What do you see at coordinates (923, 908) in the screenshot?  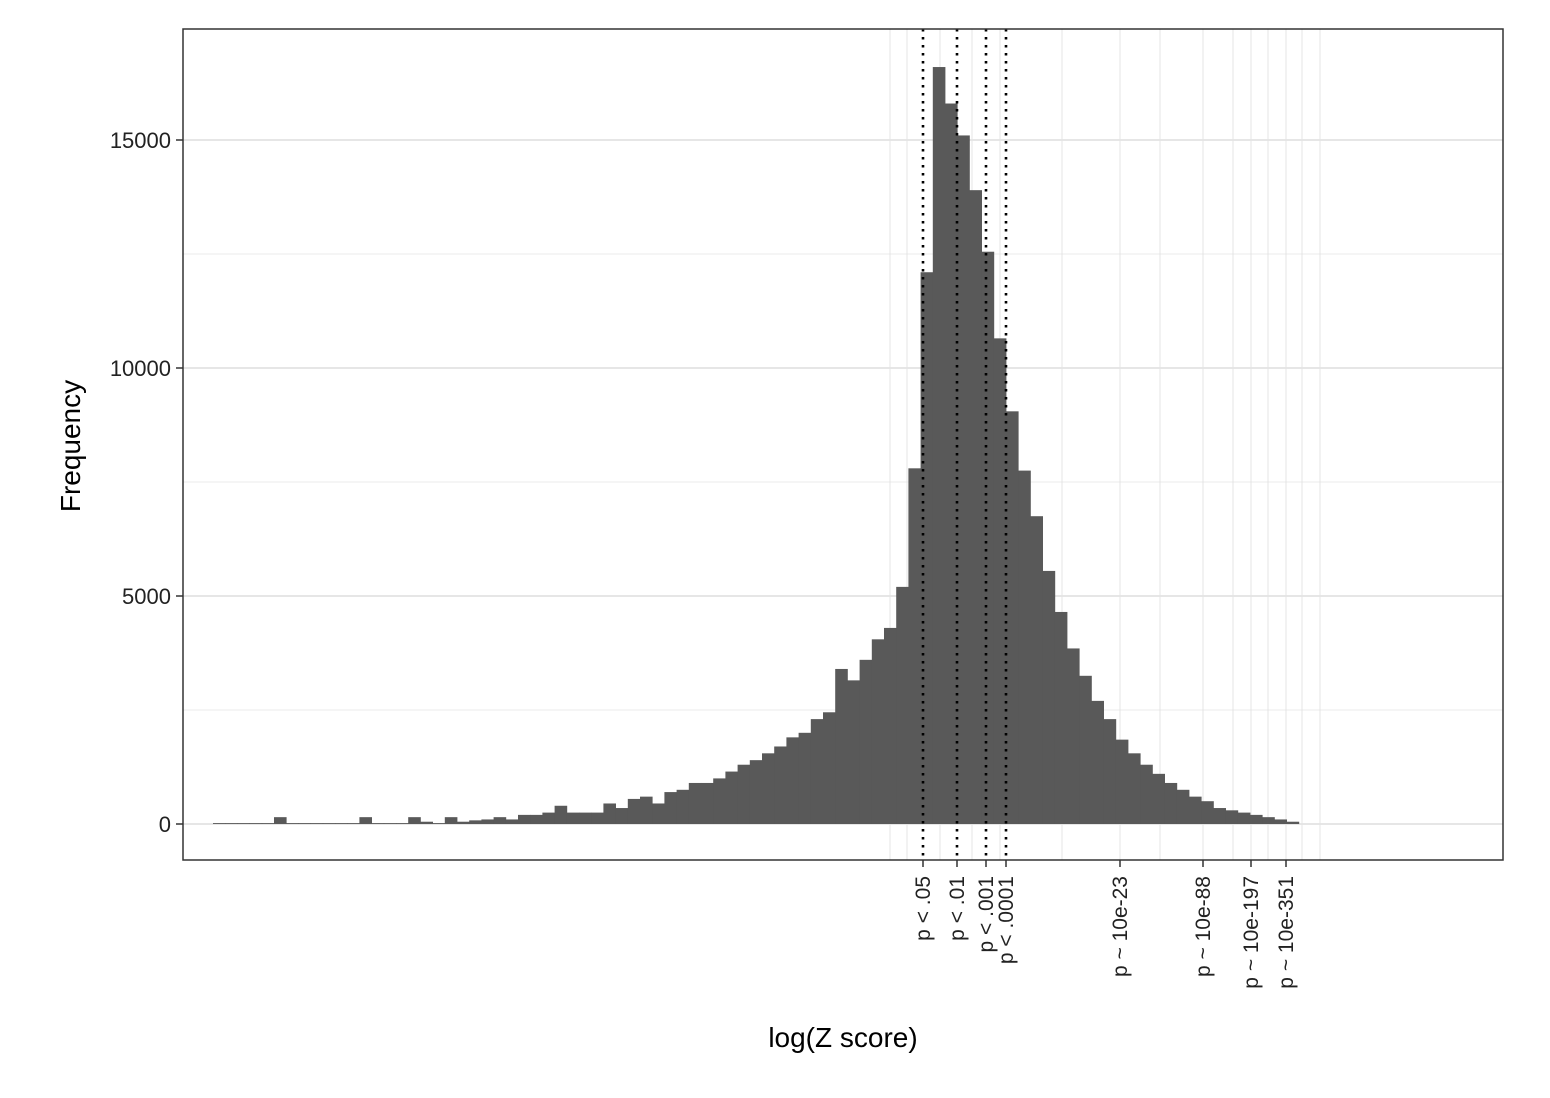 I see `x-tick-label: p < .05` at bounding box center [923, 908].